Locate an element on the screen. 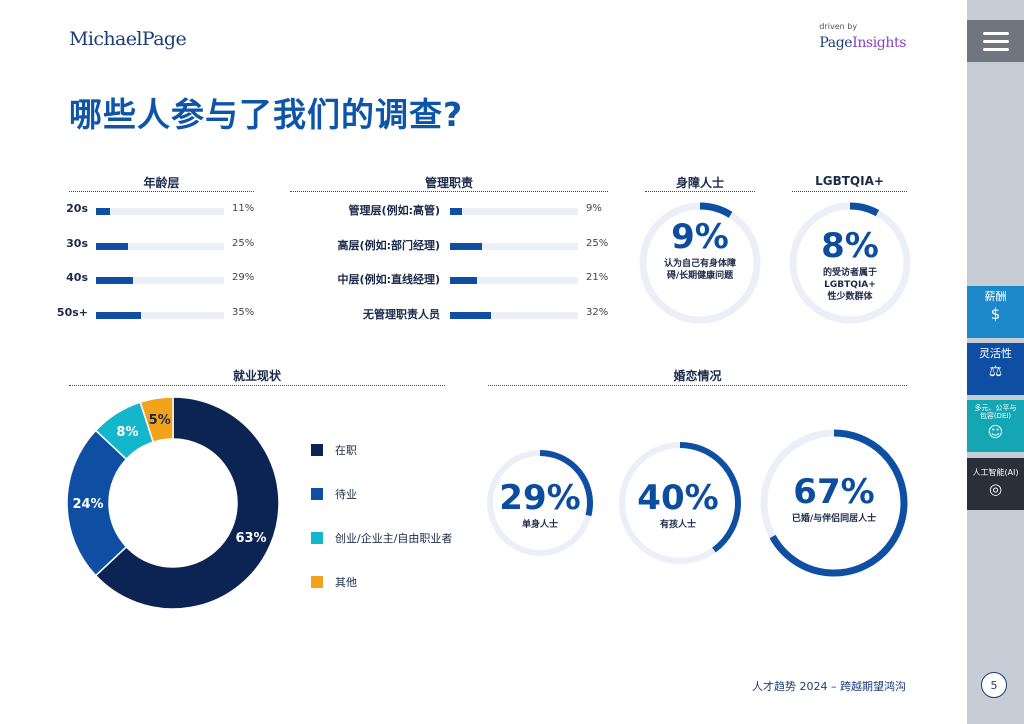 This screenshot has width=1024, height=724. lgbtqia-ring-arc is located at coordinates (850, 263).